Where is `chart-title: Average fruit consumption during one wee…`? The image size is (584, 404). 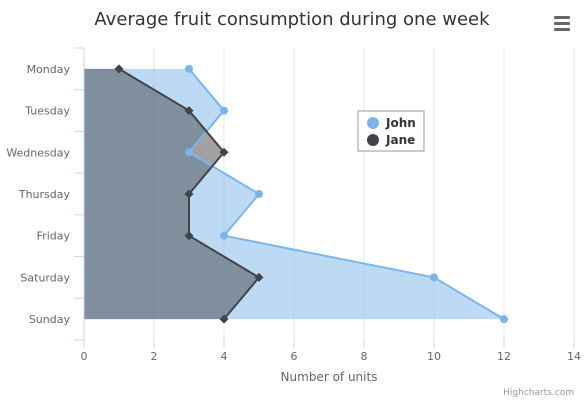
chart-title: Average fruit consumption during one wee… is located at coordinates (292, 19).